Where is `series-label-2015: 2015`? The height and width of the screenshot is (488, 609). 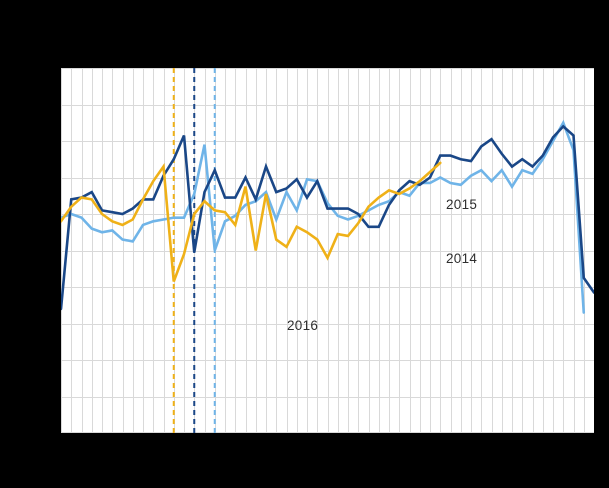 series-label-2015: 2015 is located at coordinates (462, 204).